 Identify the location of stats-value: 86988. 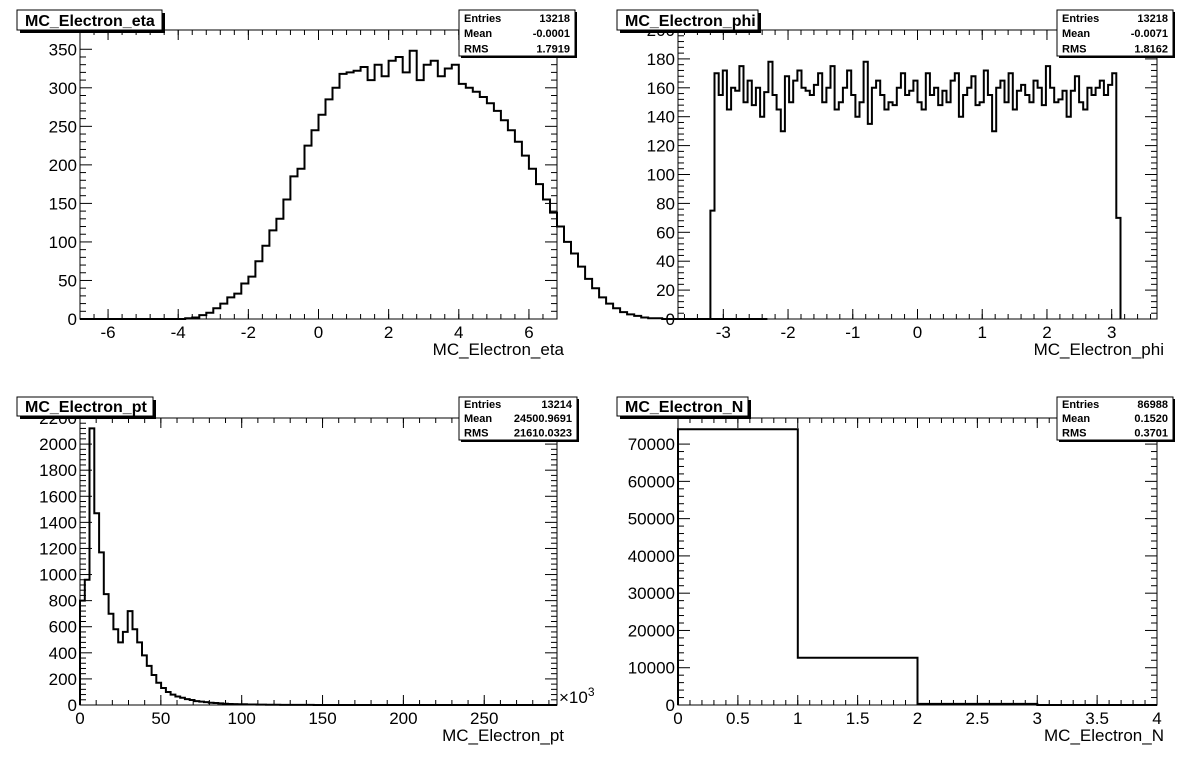
(1152, 405).